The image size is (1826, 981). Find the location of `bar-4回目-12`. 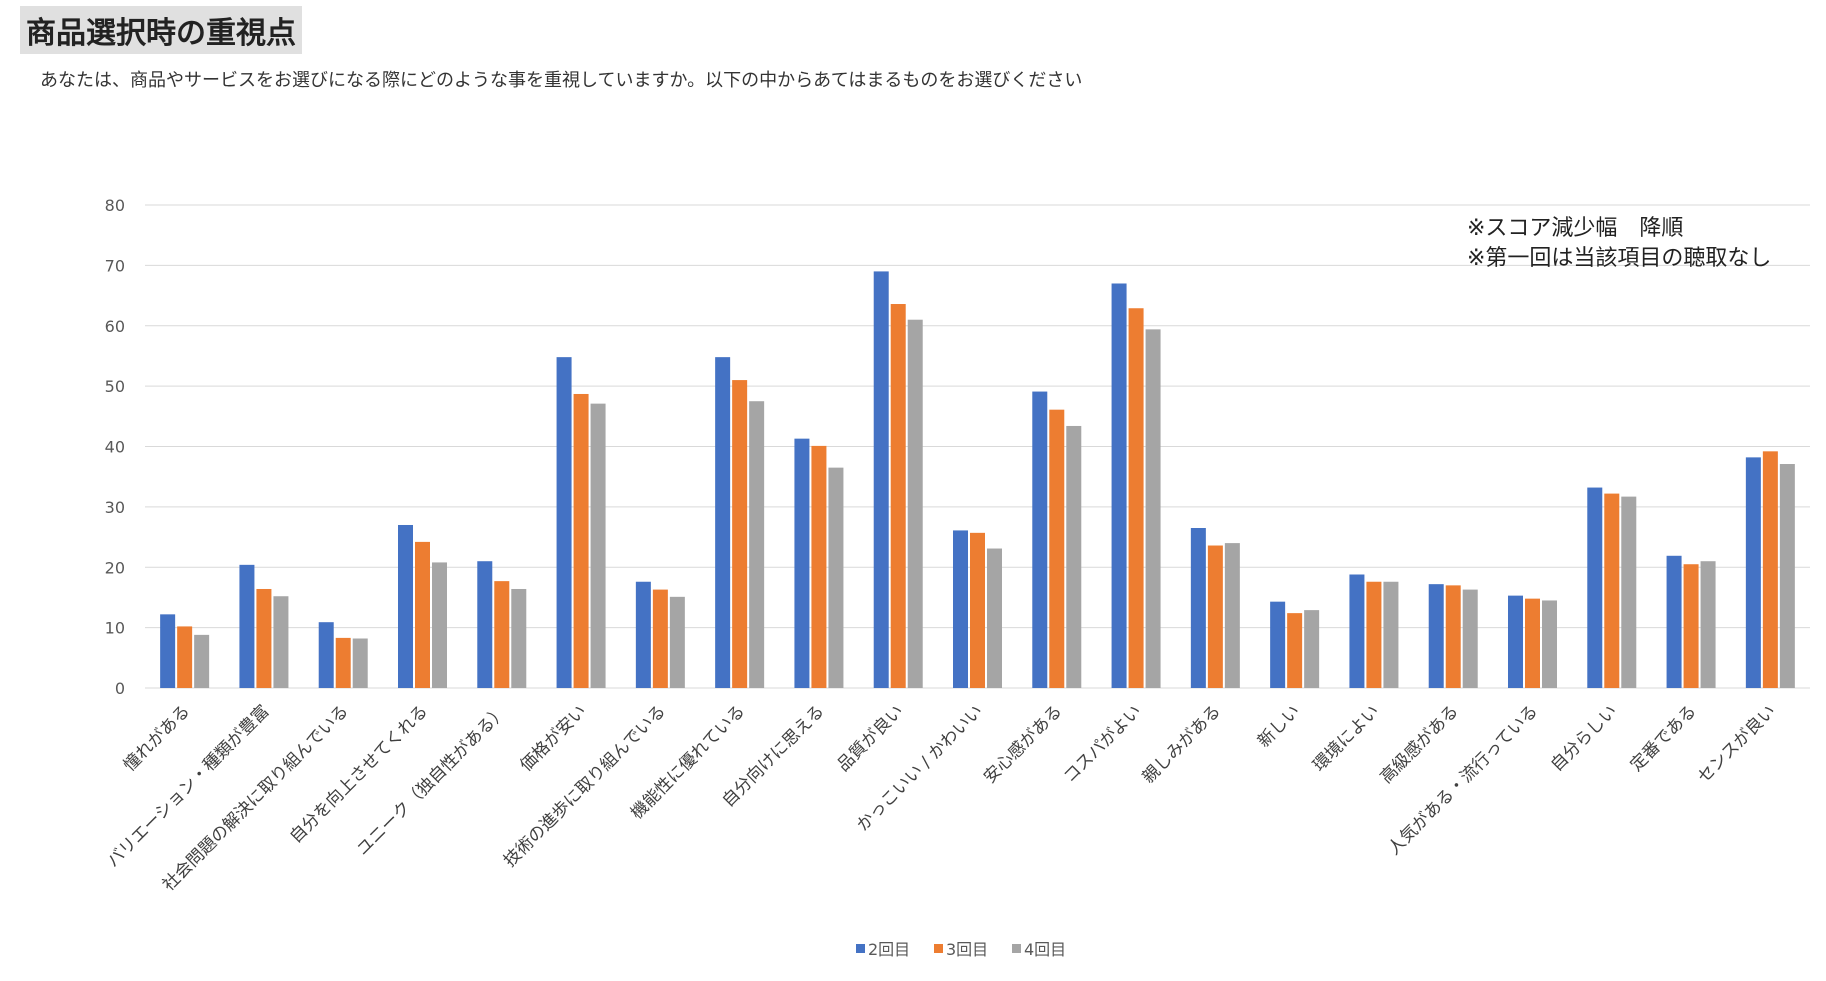

bar-4回目-12 is located at coordinates (1153, 508).